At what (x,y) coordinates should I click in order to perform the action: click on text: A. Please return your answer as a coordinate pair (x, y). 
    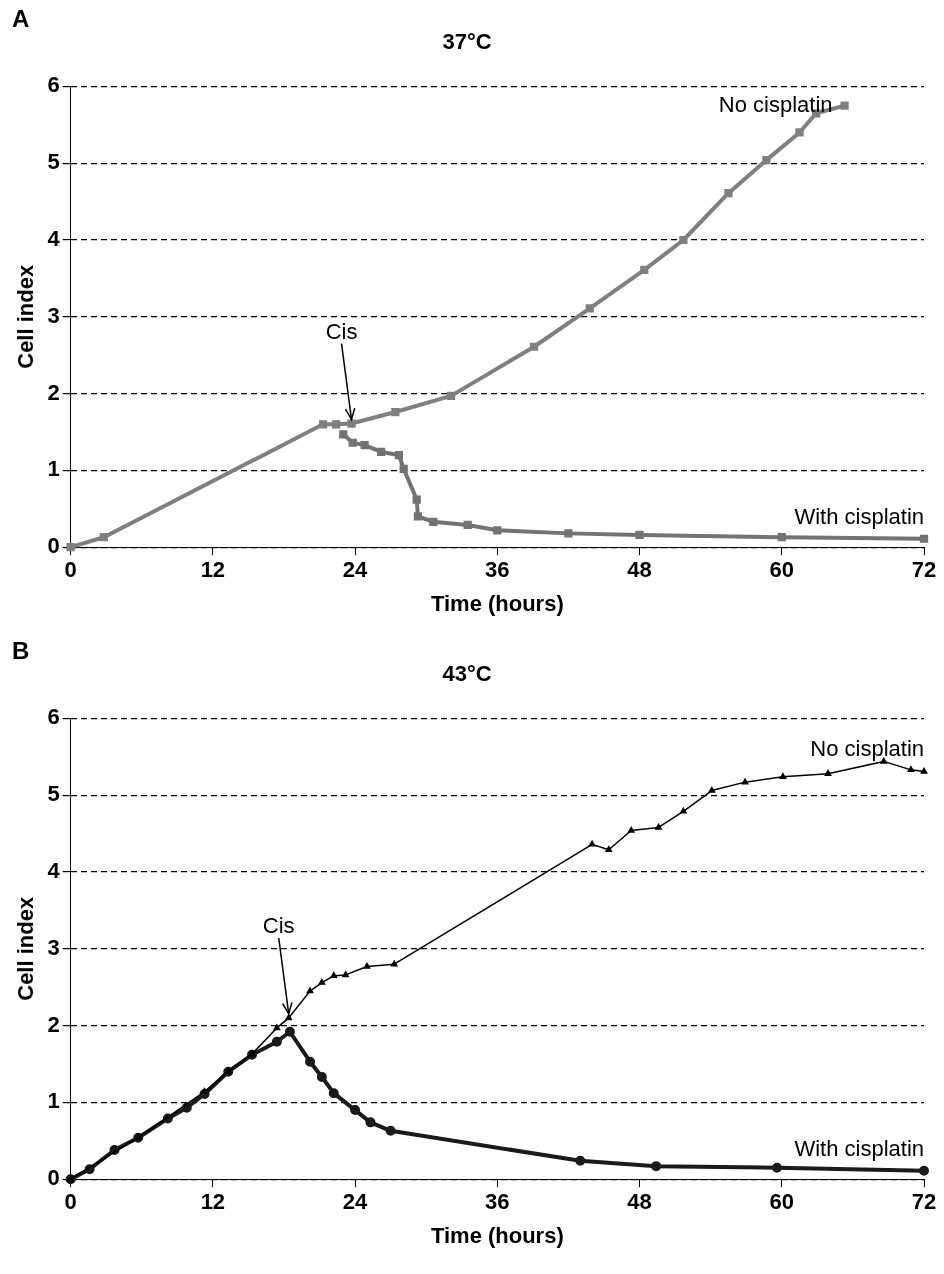
    Looking at the image, I should click on (21, 18).